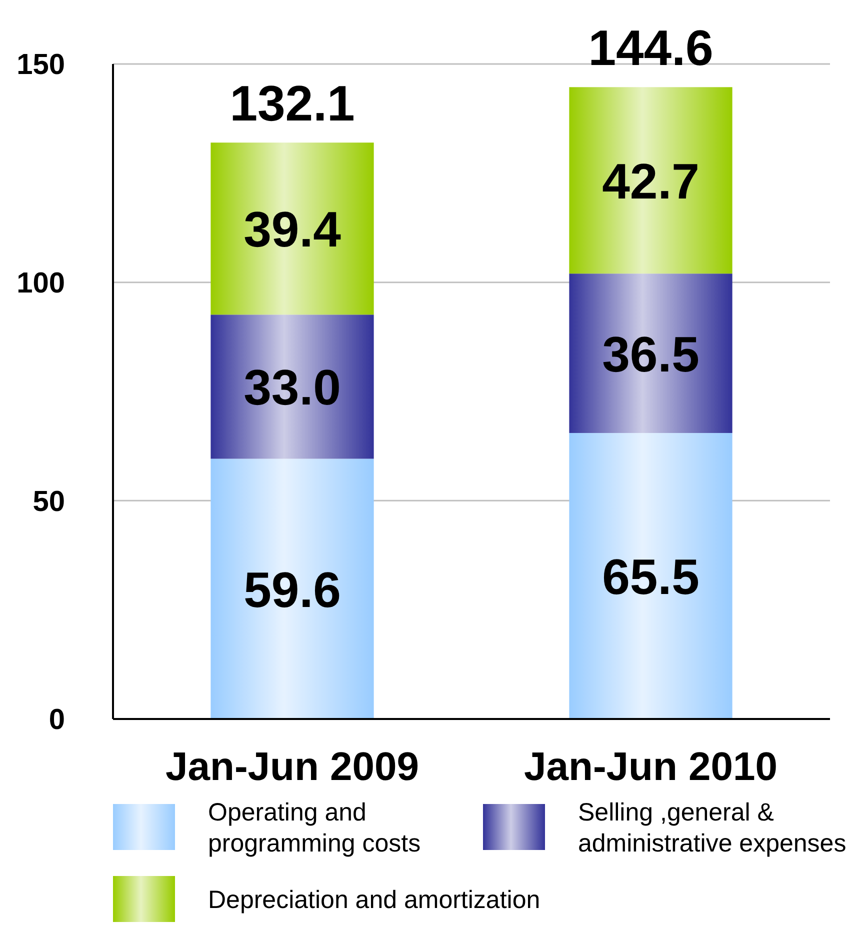 Image resolution: width=864 pixels, height=930 pixels. What do you see at coordinates (651, 48) in the screenshot?
I see `total-label: 144.6` at bounding box center [651, 48].